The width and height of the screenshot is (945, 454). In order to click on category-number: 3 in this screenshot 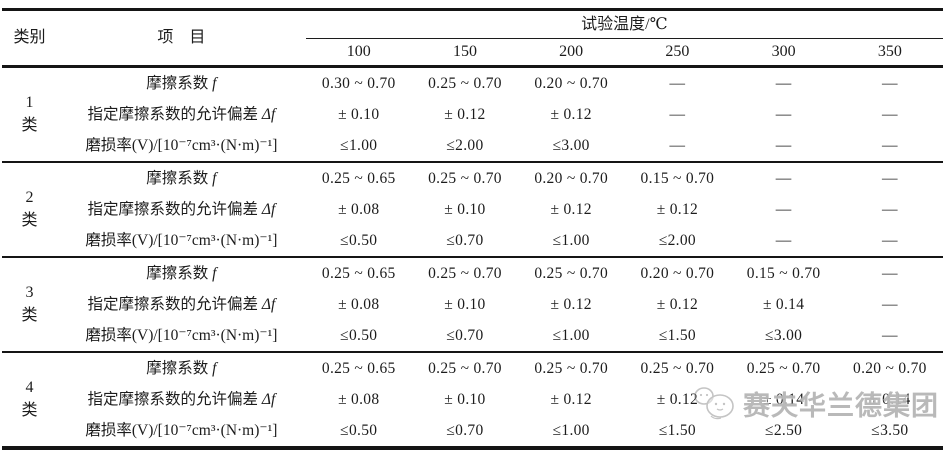, I will do `click(29, 293)`.